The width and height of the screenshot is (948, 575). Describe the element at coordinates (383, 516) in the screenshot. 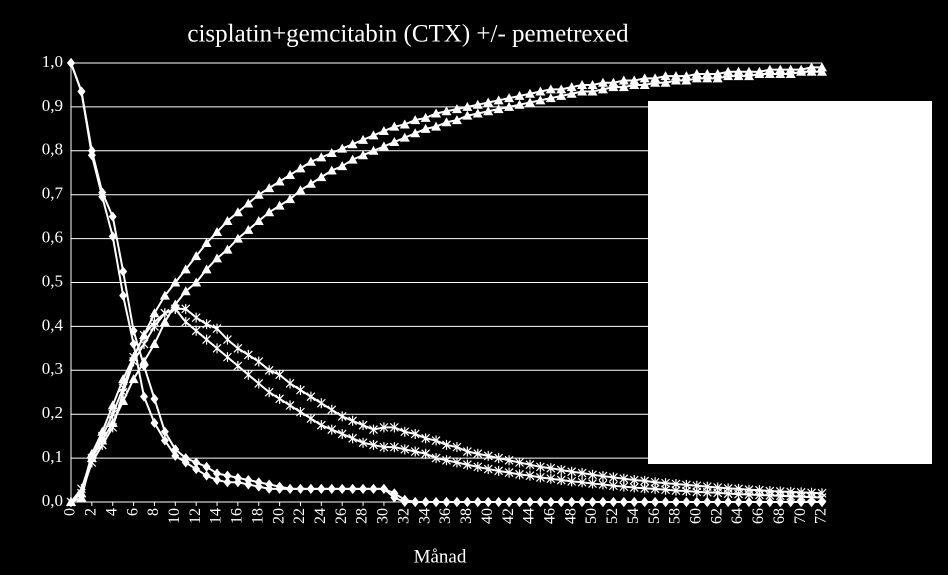

I see `x-tick-label: 30` at that location.